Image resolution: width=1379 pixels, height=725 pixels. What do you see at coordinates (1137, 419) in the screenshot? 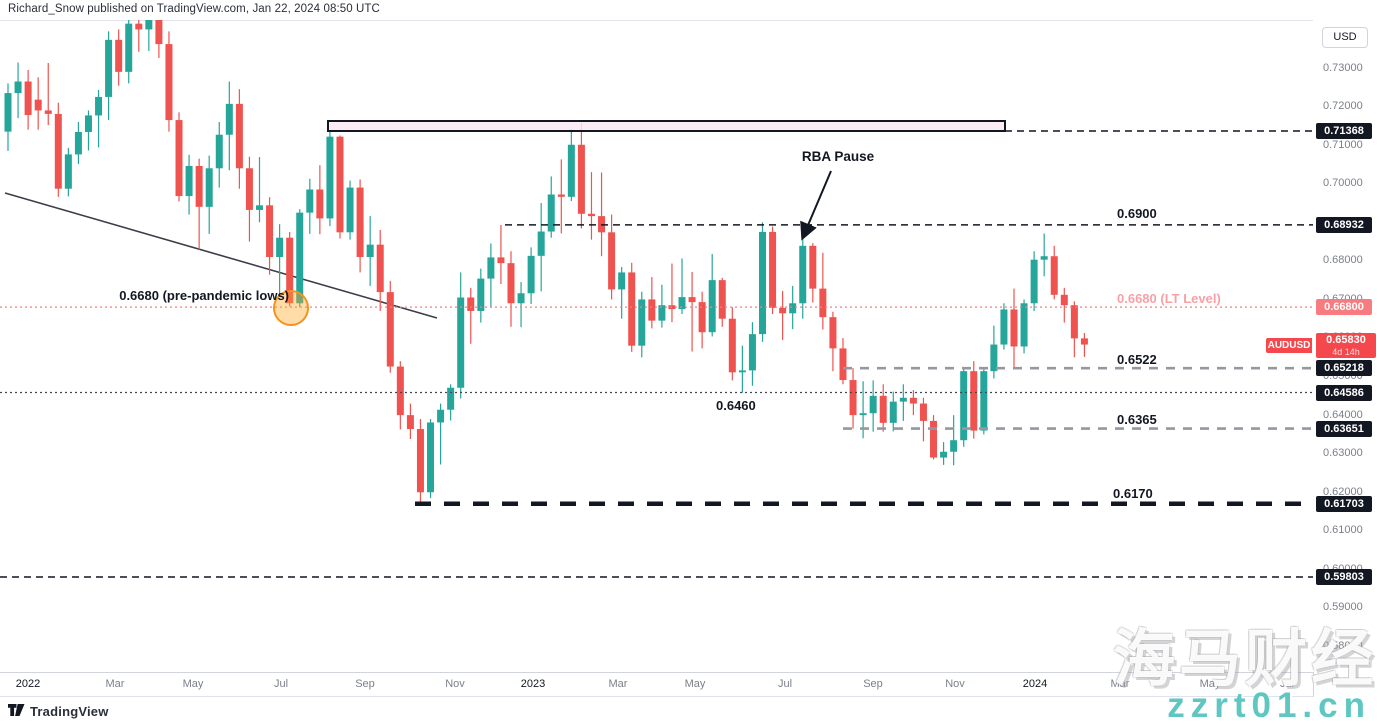
I see `chart-annotation: 0.6365` at bounding box center [1137, 419].